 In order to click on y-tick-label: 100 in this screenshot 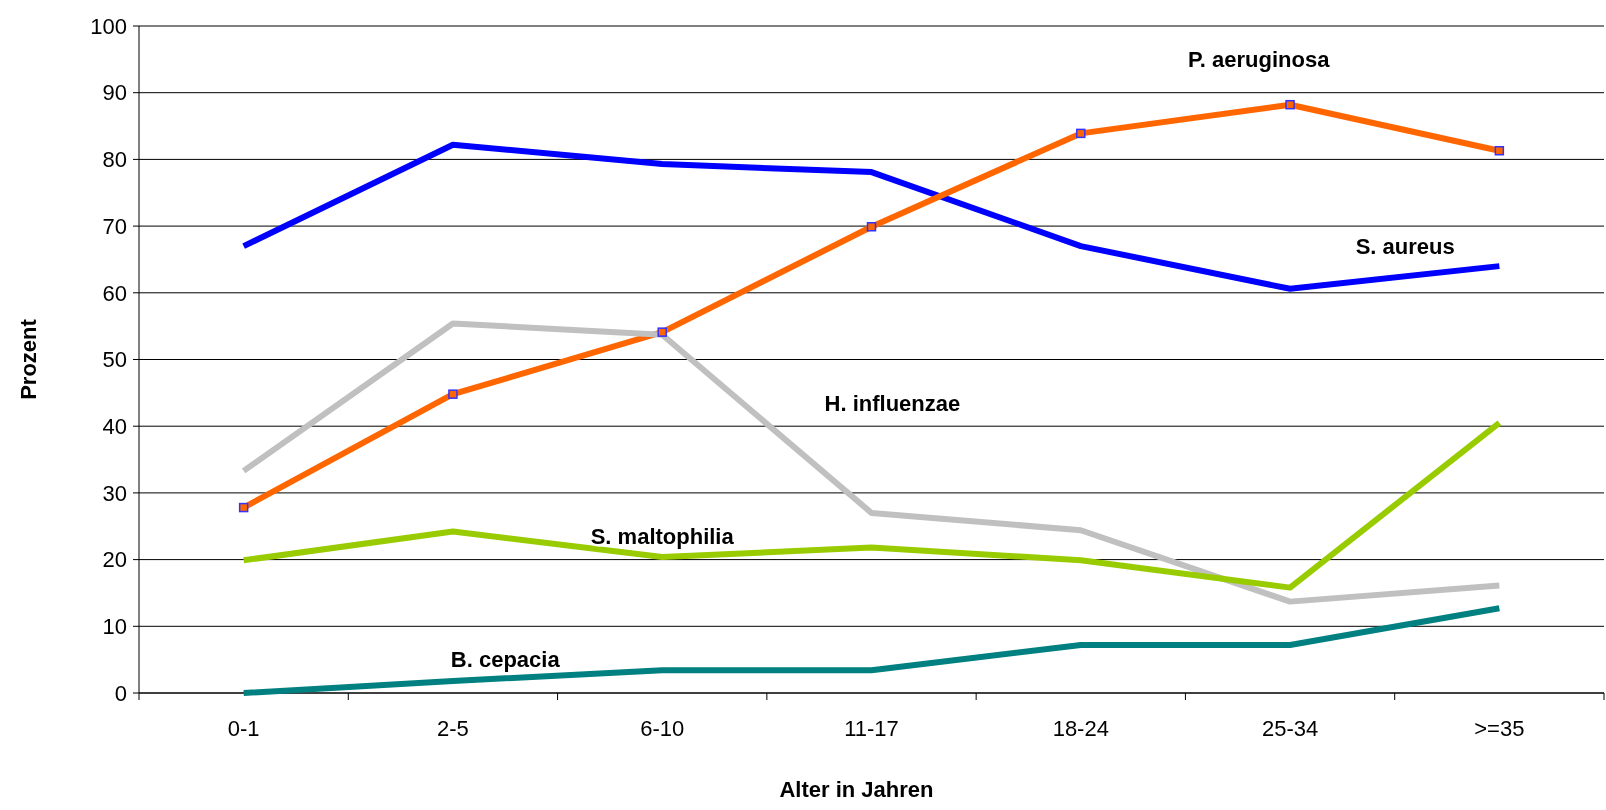, I will do `click(108, 26)`.